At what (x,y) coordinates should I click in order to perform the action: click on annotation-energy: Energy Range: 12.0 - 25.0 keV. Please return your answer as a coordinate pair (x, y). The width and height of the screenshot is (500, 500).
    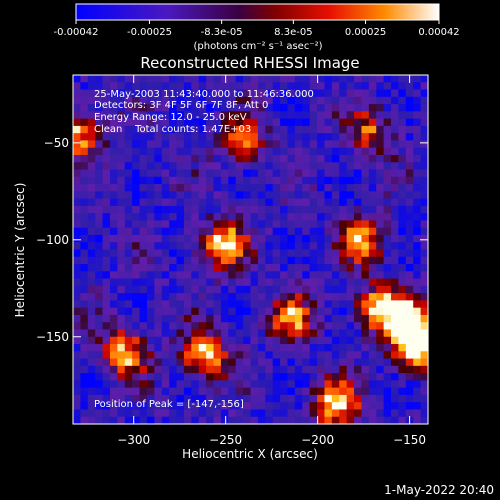
    Looking at the image, I should click on (170, 117).